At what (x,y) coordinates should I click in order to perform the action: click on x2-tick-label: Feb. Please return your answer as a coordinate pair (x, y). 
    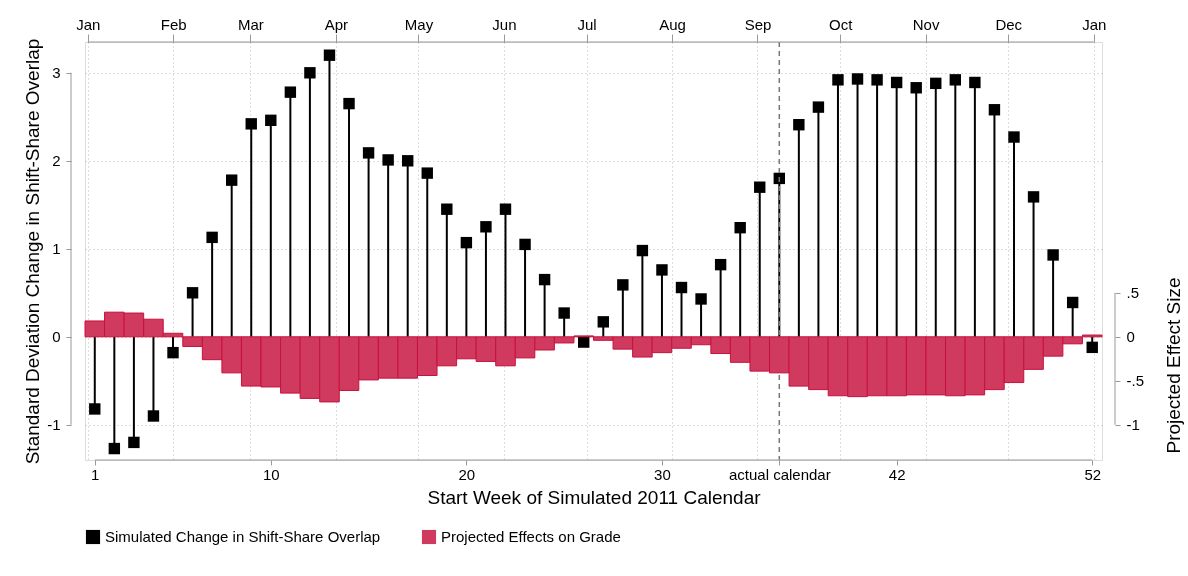
    Looking at the image, I should click on (173, 24).